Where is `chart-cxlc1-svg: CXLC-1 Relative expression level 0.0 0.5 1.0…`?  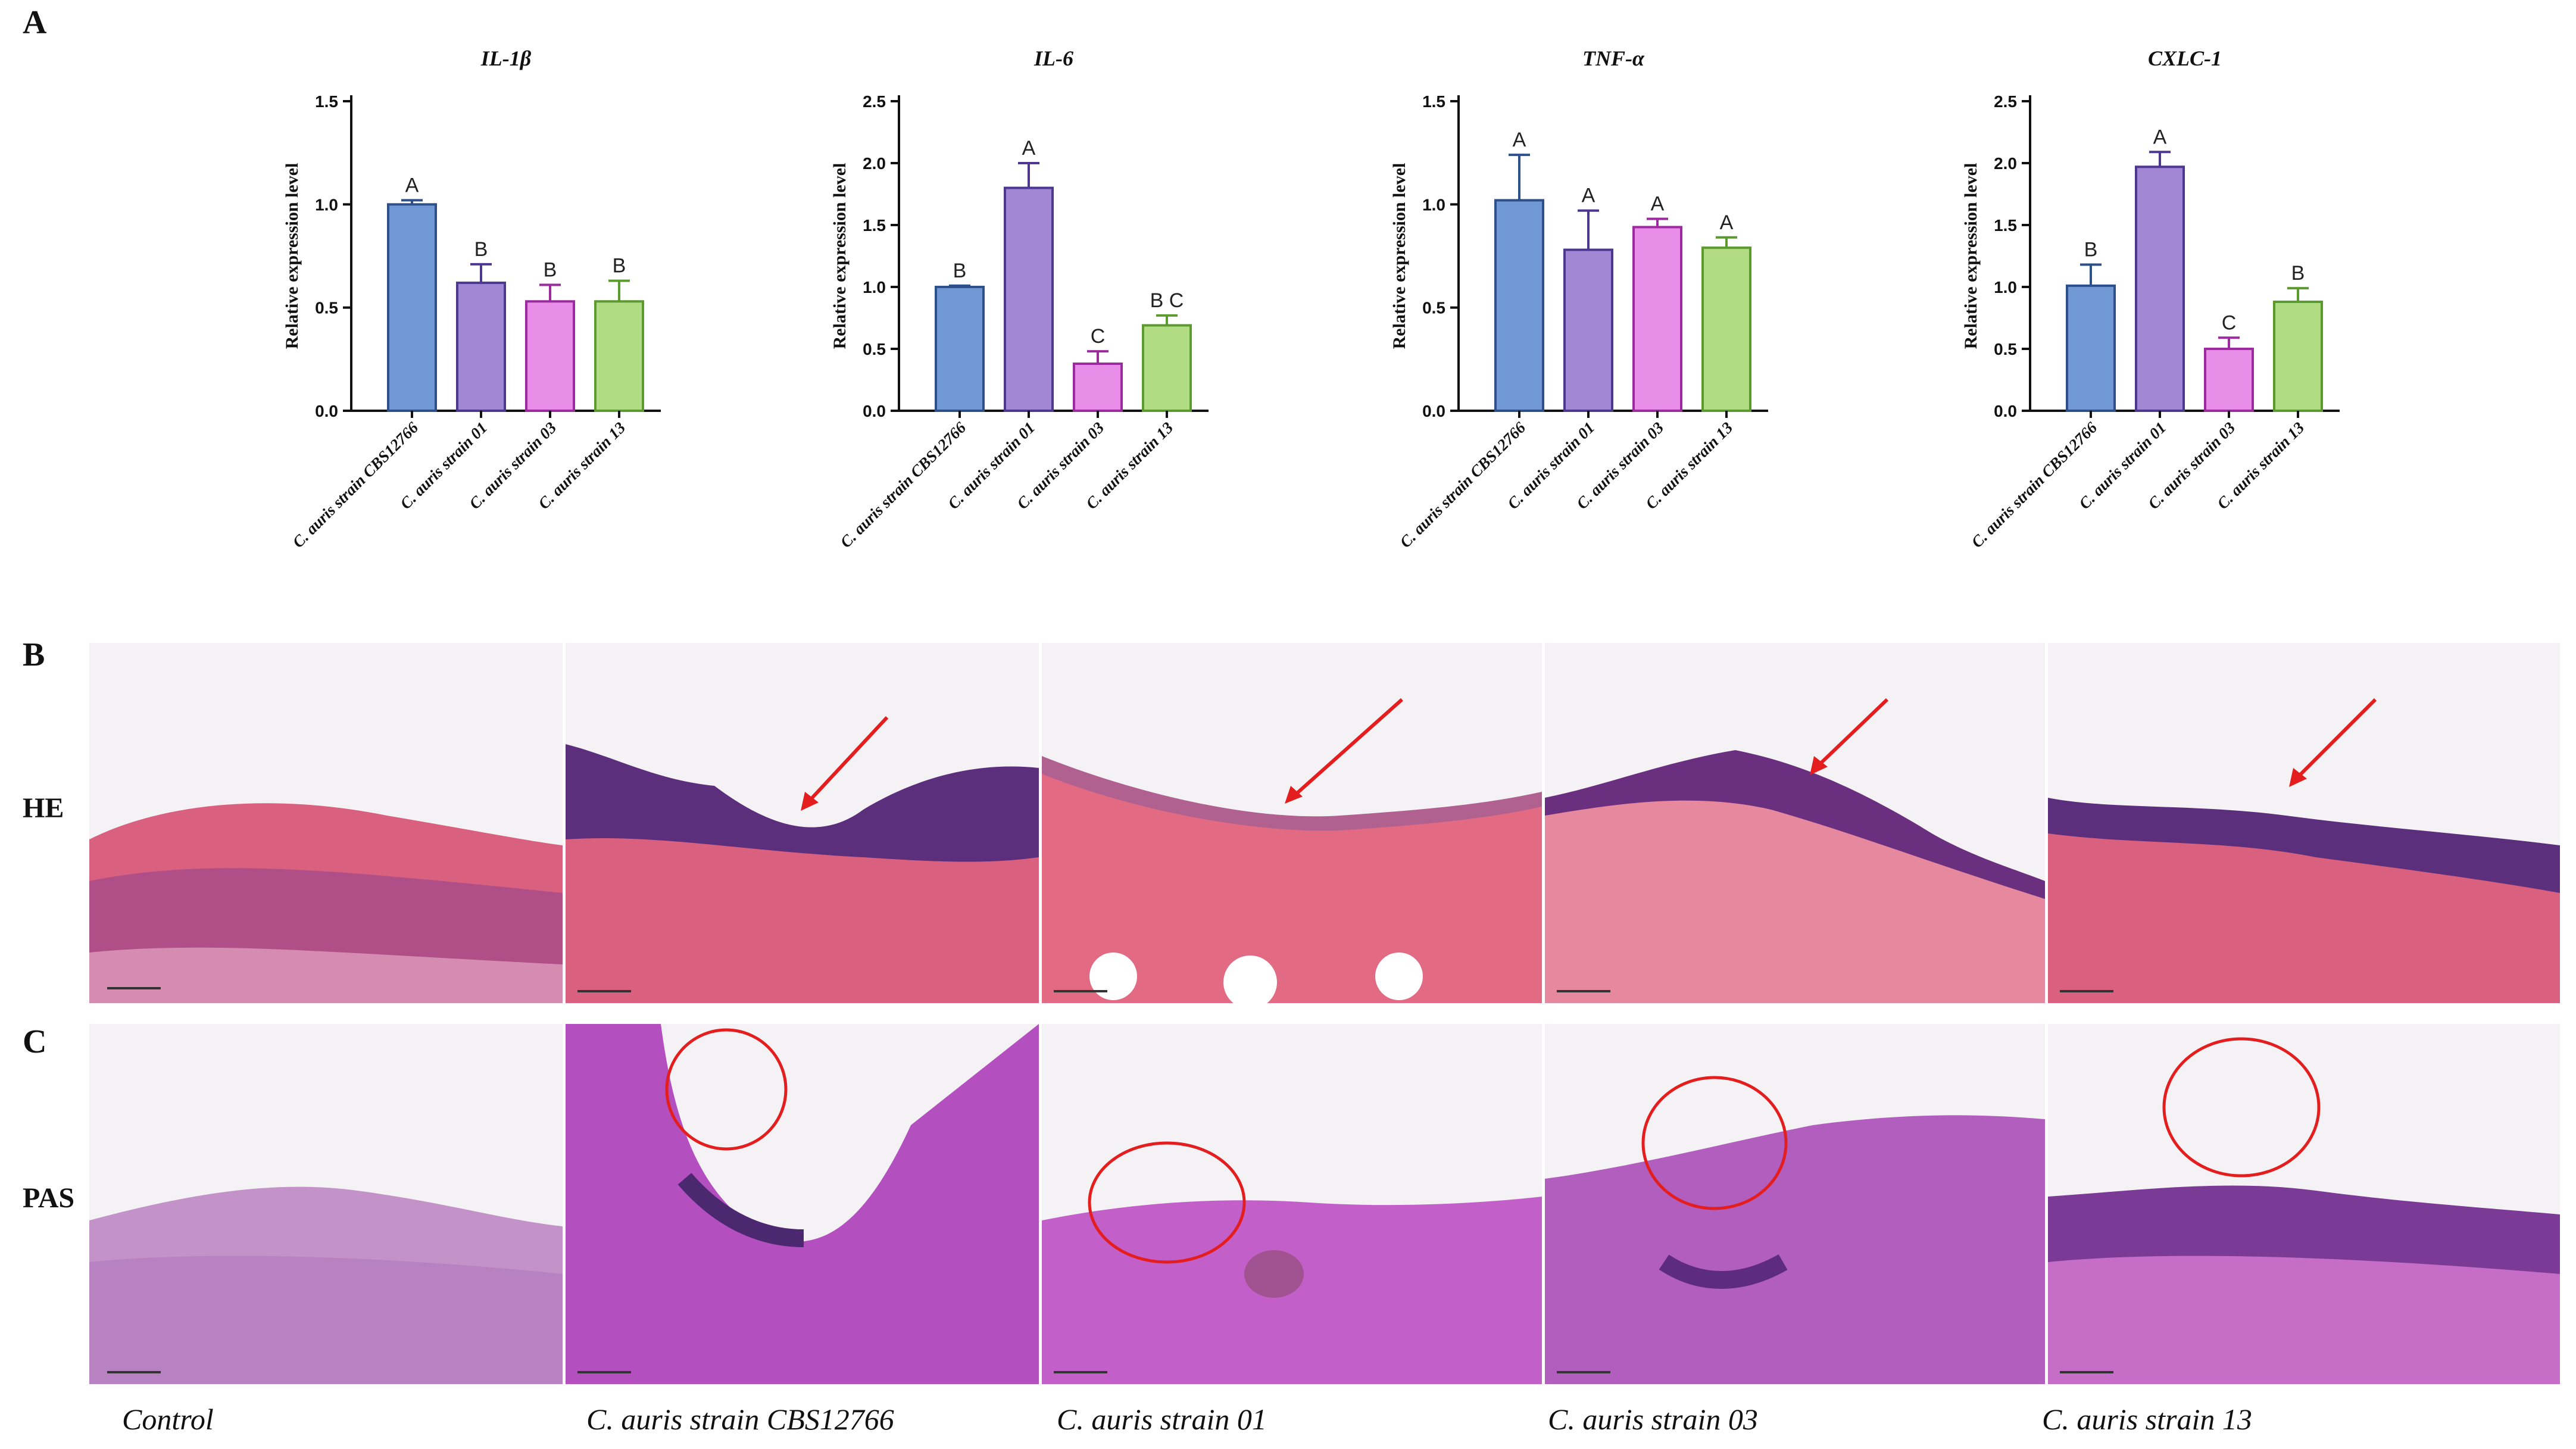
chart-cxlc1-svg: CXLC-1 Relative expression level 0.0 0.5 1.0… is located at coordinates (2150, 299).